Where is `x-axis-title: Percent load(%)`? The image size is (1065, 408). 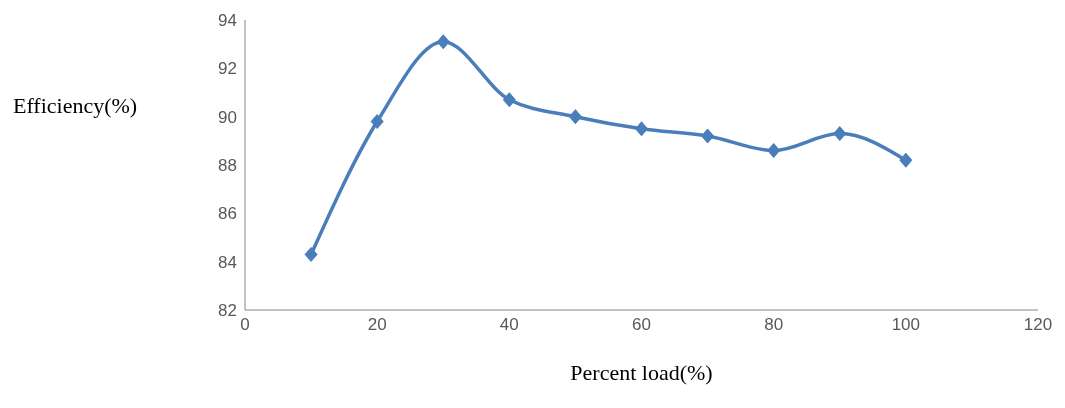
x-axis-title: Percent load(%) is located at coordinates (641, 372).